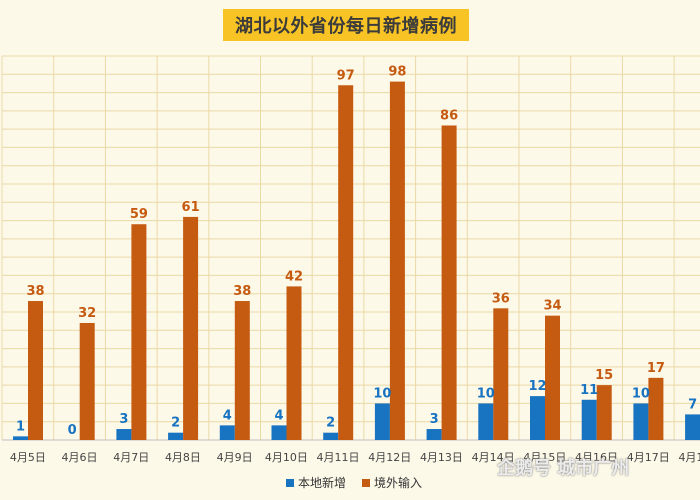 Image resolution: width=700 pixels, height=500 pixels. Describe the element at coordinates (398, 483) in the screenshot. I see `legend-label-imported: 境外输入` at that location.